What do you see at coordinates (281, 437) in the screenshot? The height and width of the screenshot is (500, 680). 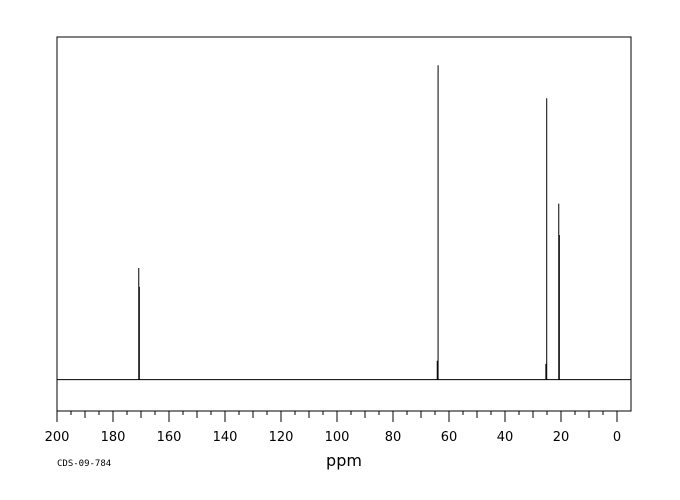 I see `x-tick-label: 120` at bounding box center [281, 437].